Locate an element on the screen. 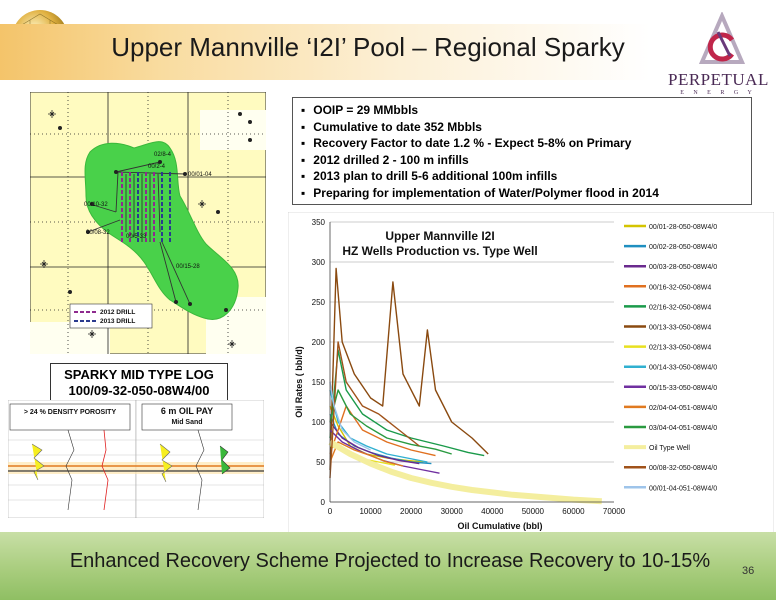 The image size is (776, 600). x-tick-label: 10000 is located at coordinates (370, 511).